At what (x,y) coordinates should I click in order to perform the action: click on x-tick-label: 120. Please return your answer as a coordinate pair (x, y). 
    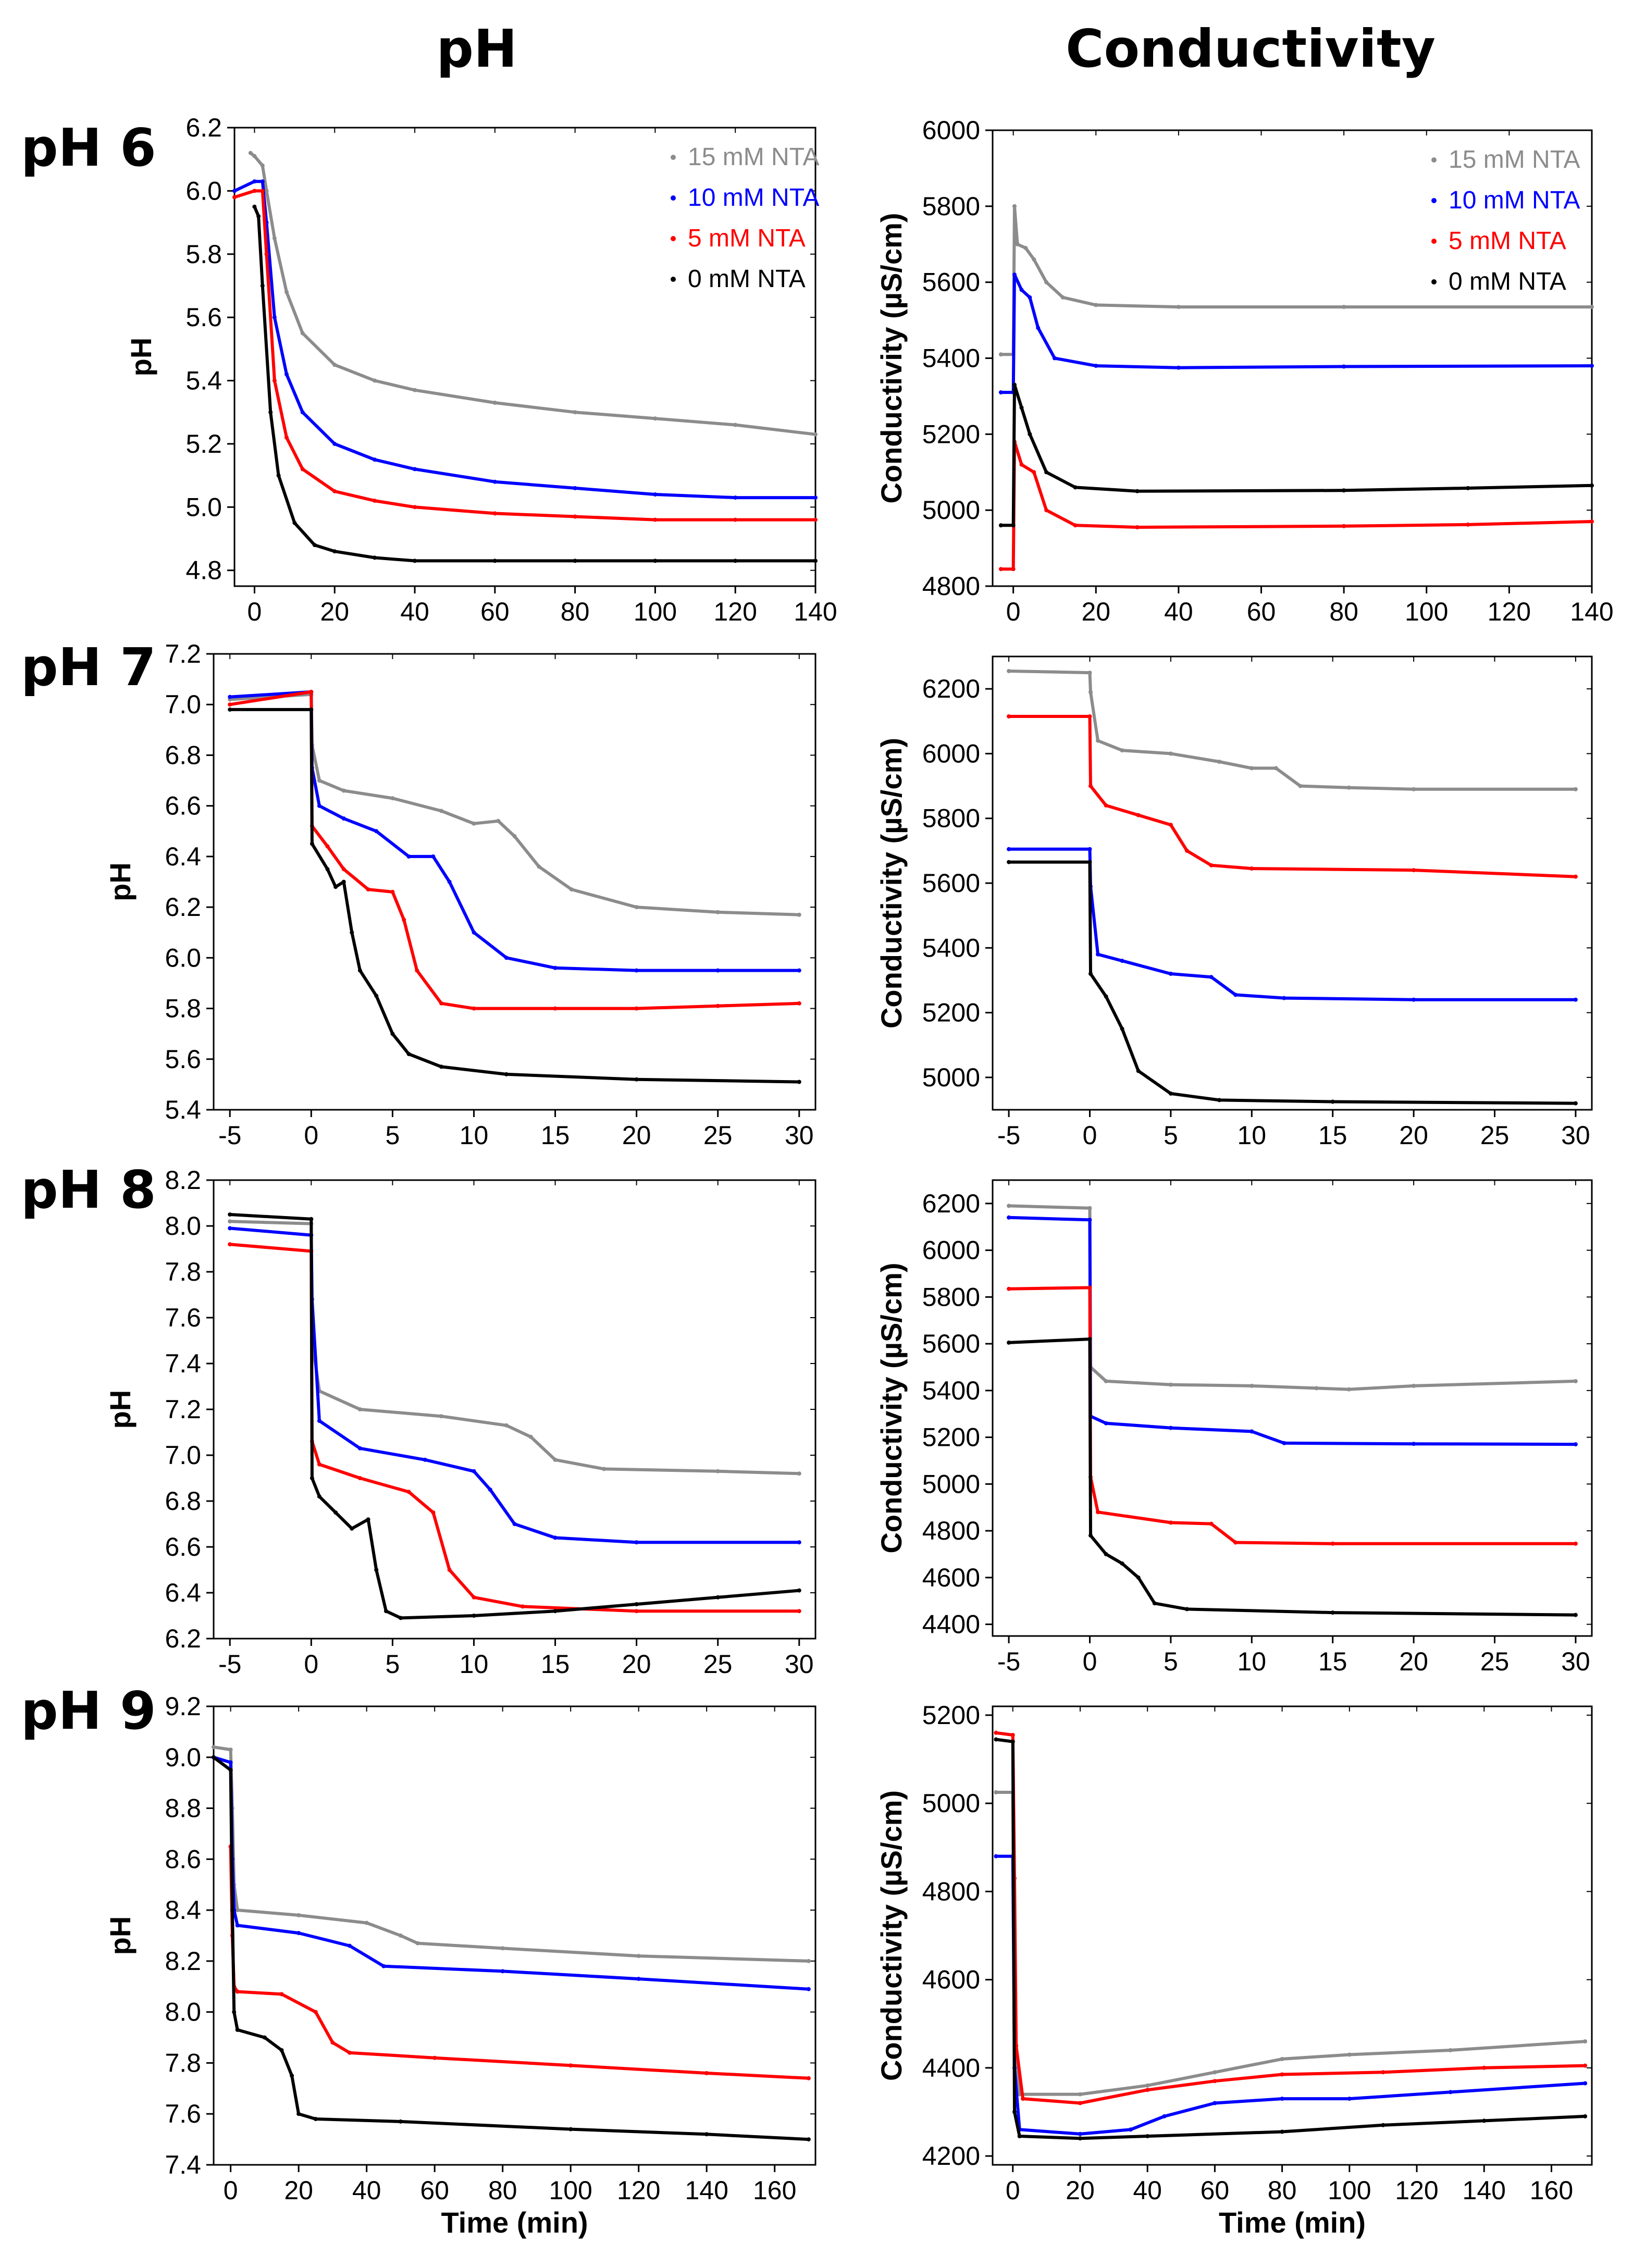
    Looking at the image, I should click on (638, 2190).